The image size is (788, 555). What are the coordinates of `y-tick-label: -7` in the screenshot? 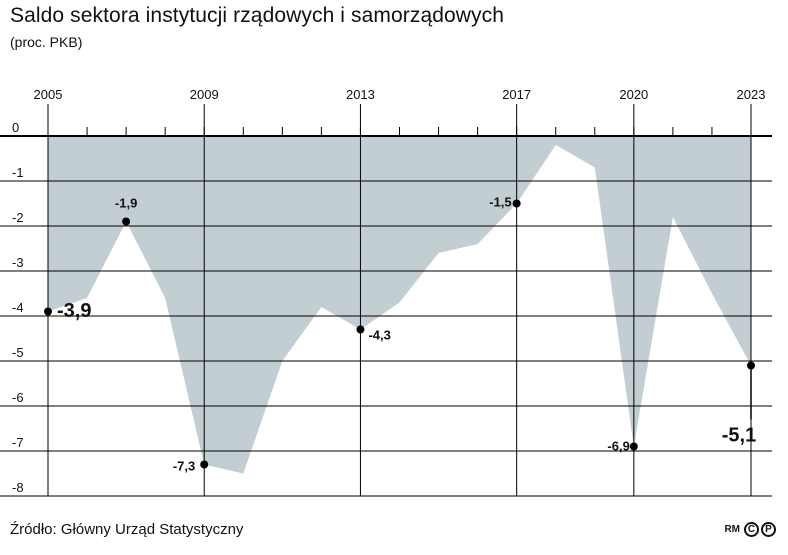 It's located at (18, 442).